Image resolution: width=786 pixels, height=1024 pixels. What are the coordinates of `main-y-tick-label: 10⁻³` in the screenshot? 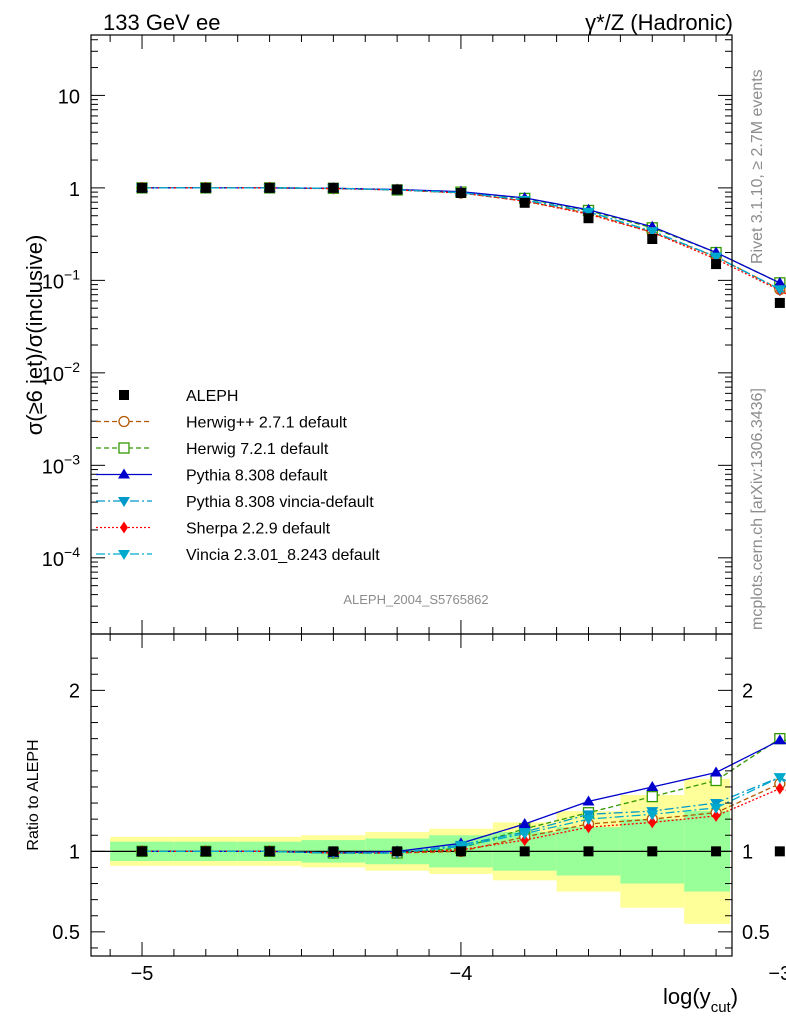 It's located at (61, 464).